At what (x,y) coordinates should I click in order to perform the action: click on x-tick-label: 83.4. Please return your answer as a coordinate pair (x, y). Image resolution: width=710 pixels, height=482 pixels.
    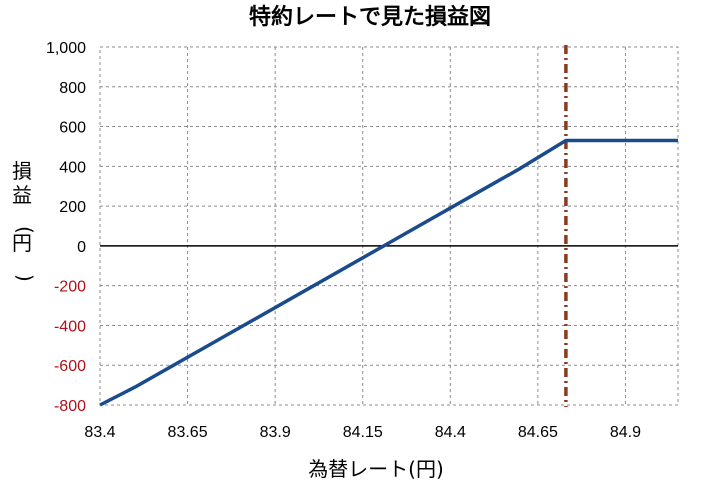
    Looking at the image, I should click on (99, 432).